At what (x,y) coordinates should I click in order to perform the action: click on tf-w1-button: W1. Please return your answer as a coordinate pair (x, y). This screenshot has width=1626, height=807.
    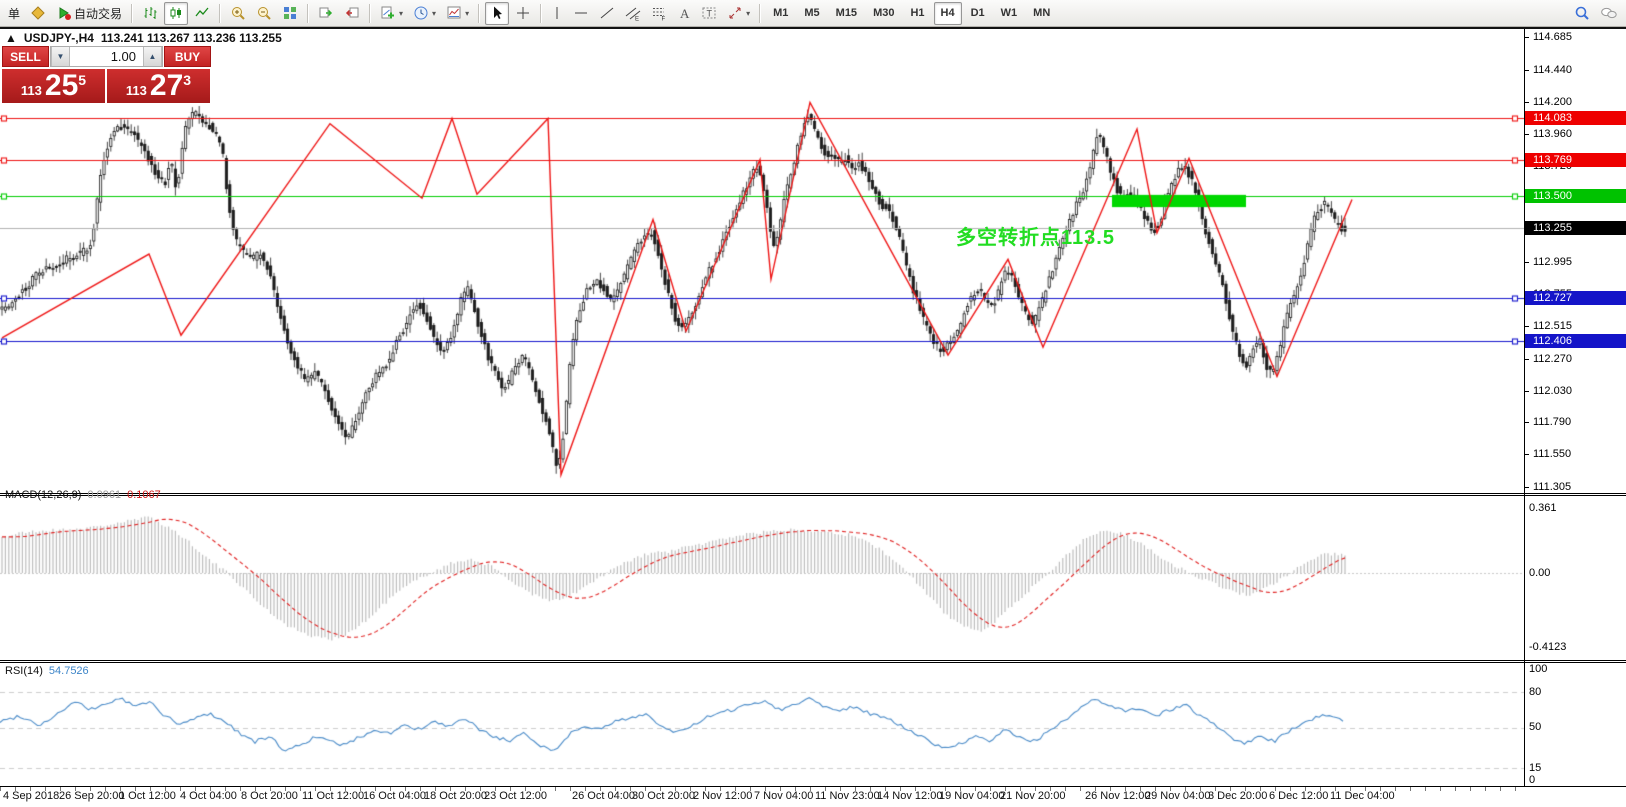
    Looking at the image, I should click on (1009, 13).